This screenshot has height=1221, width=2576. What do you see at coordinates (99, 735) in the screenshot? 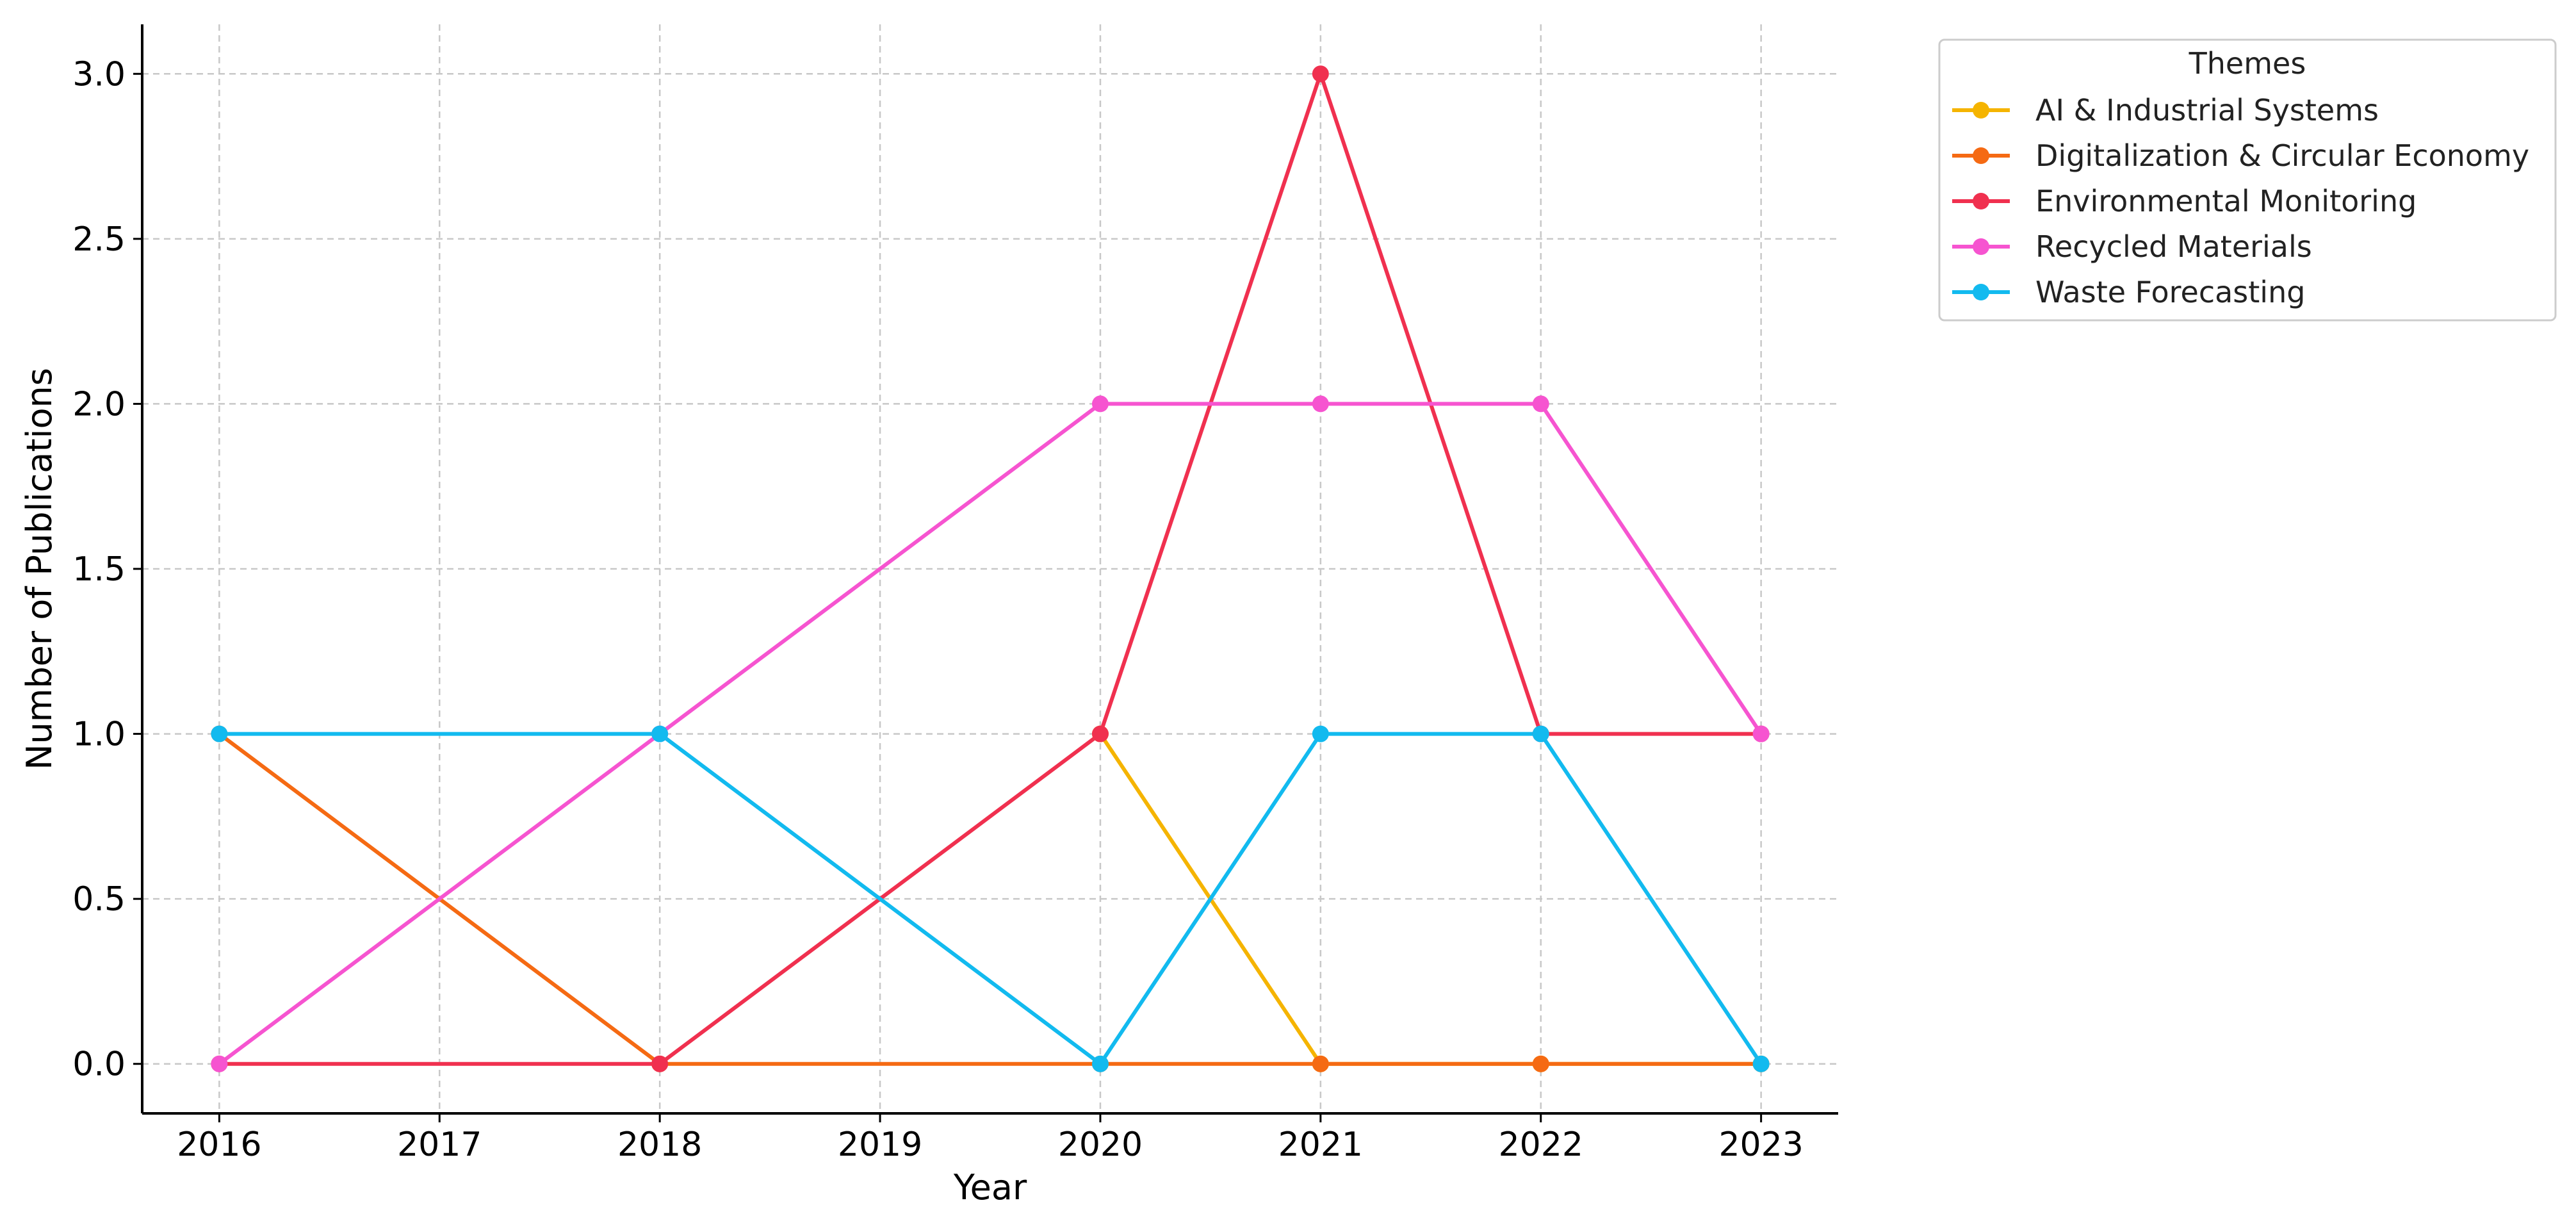
I see `y-tick-label: 1.0` at bounding box center [99, 735].